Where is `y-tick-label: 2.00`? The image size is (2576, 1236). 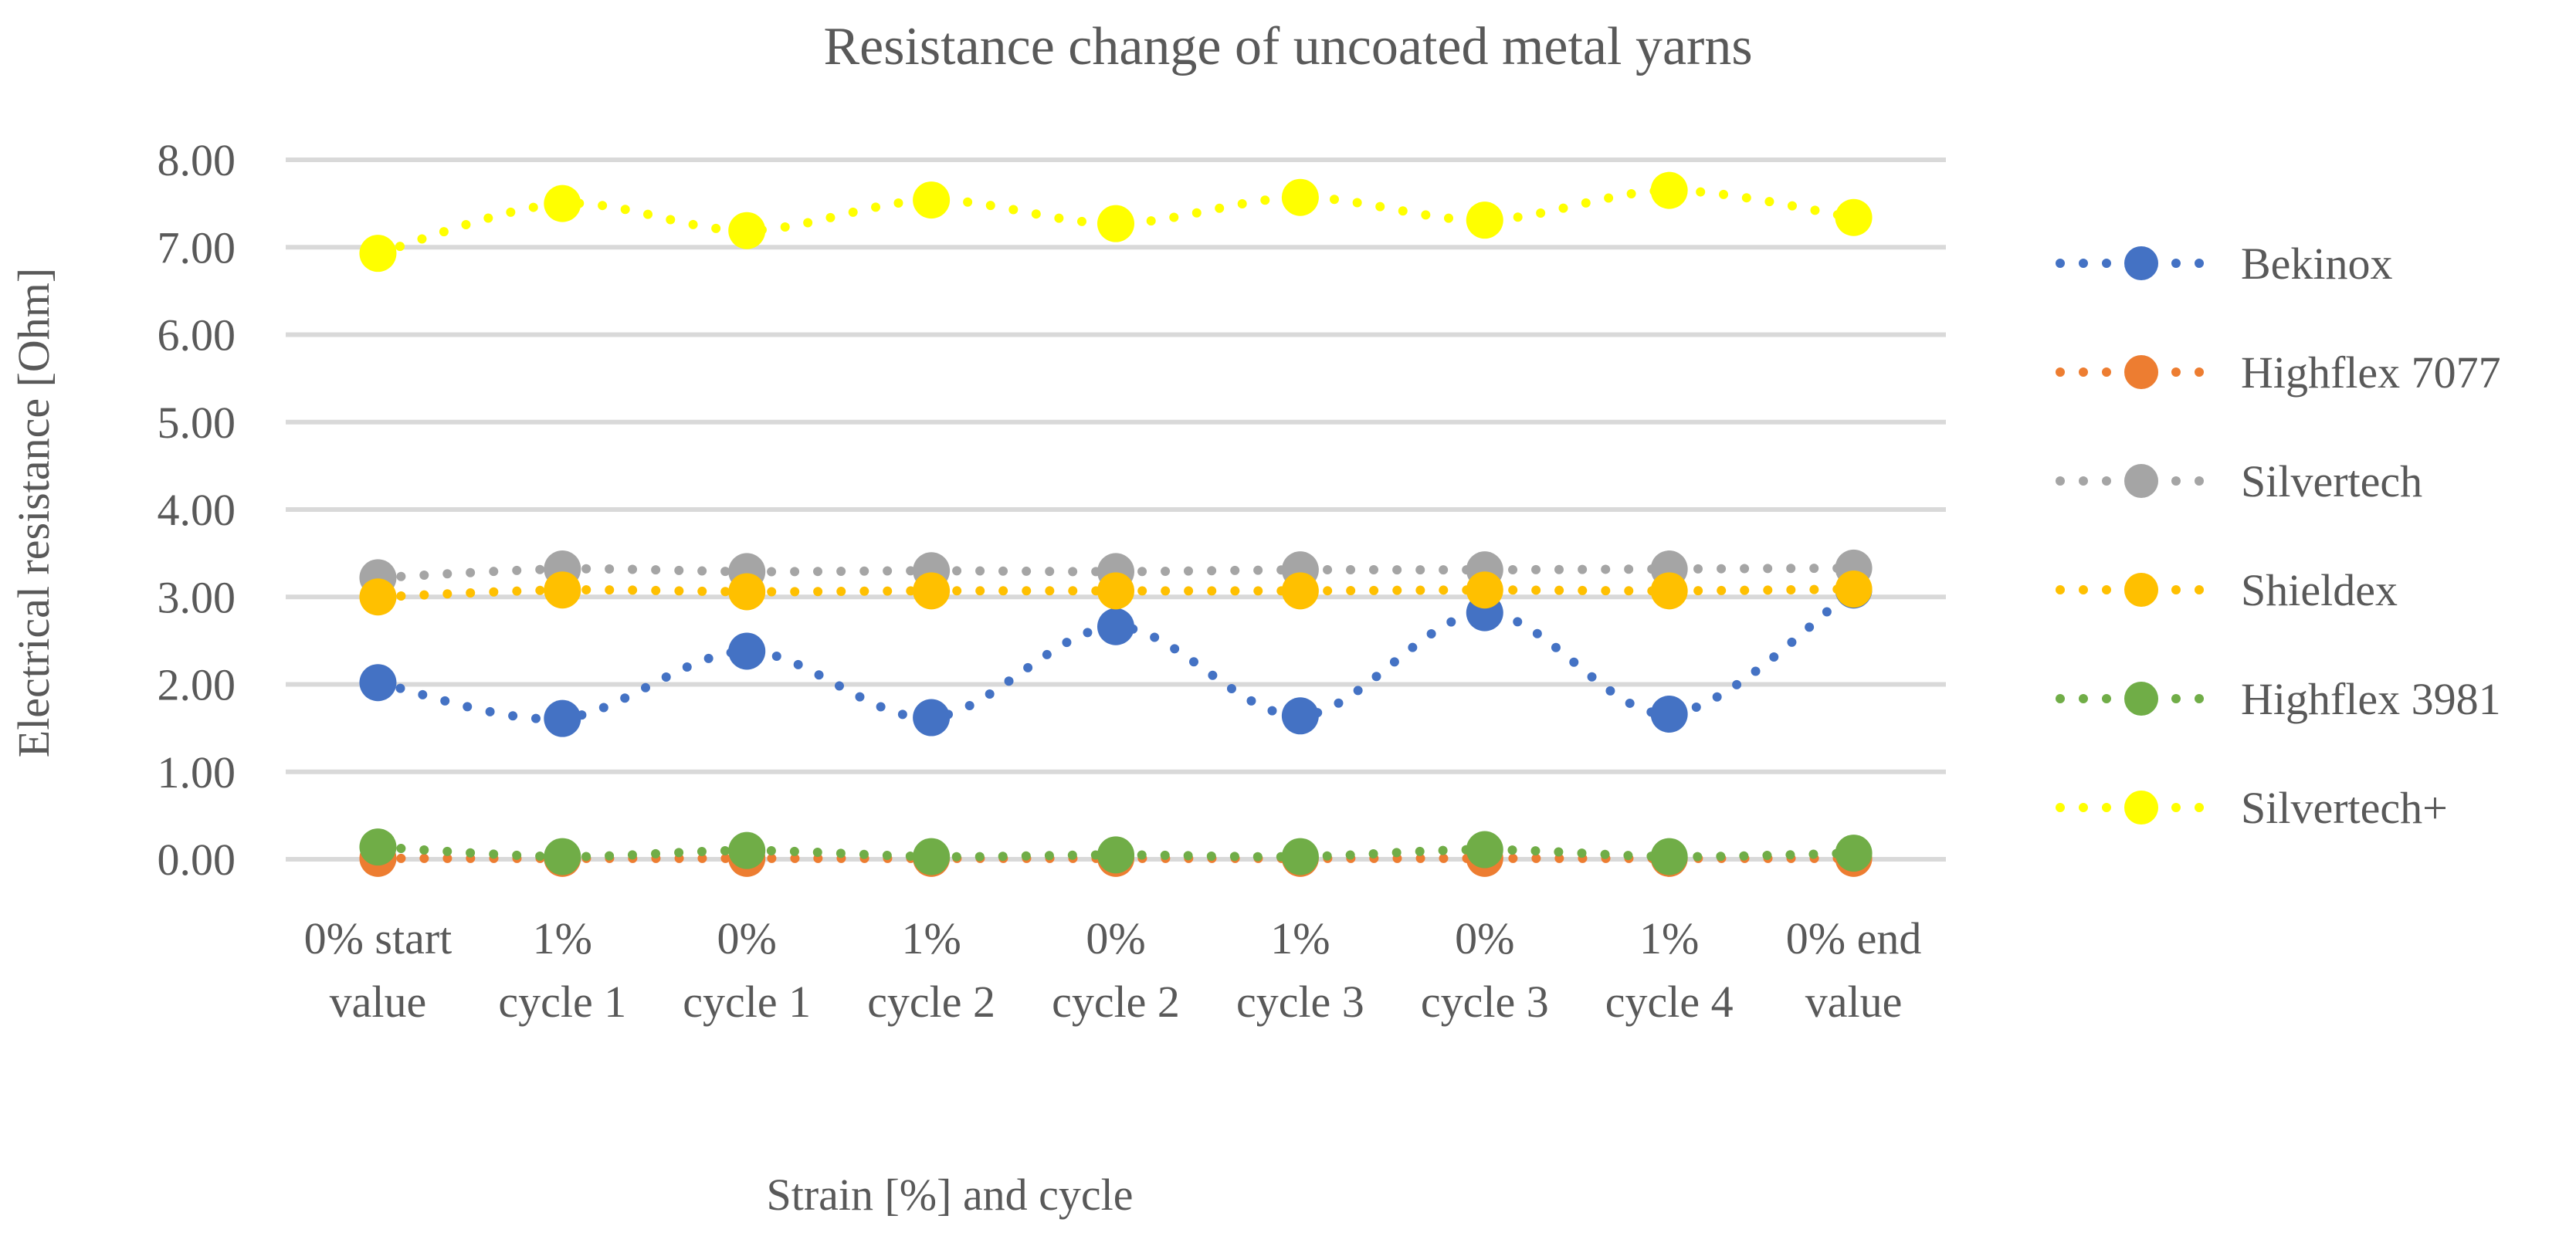 y-tick-label: 2.00 is located at coordinates (197, 685).